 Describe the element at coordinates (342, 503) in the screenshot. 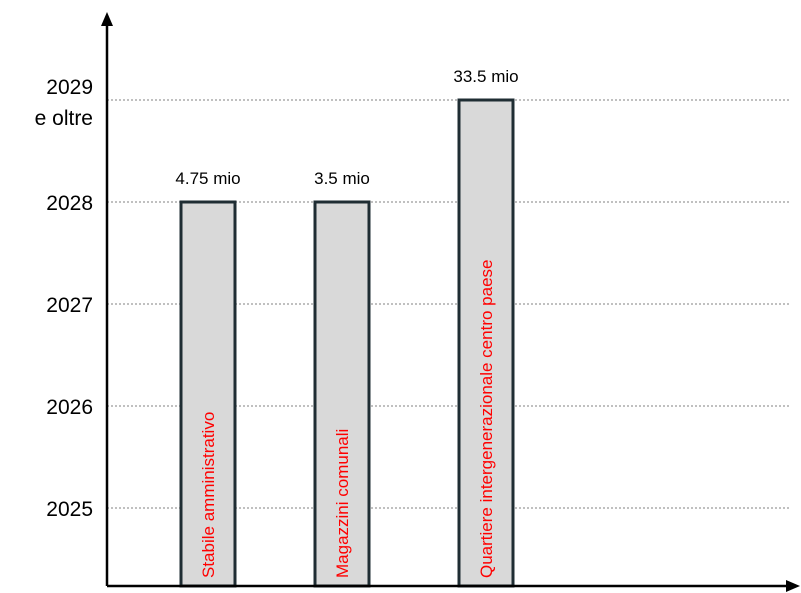

I see `bar-category-label: Magazzini comunali` at that location.